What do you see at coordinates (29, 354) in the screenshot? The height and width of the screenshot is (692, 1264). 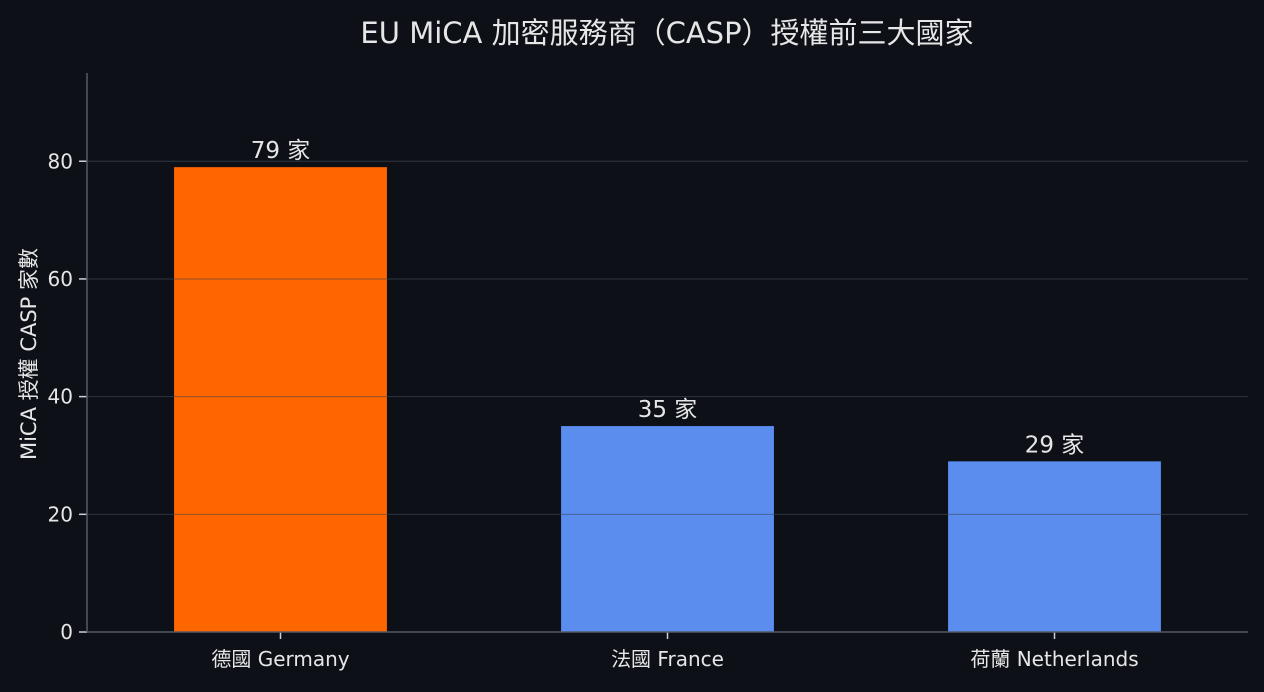 I see `y-axis-label: MiCA 授權 CASP 家數` at bounding box center [29, 354].